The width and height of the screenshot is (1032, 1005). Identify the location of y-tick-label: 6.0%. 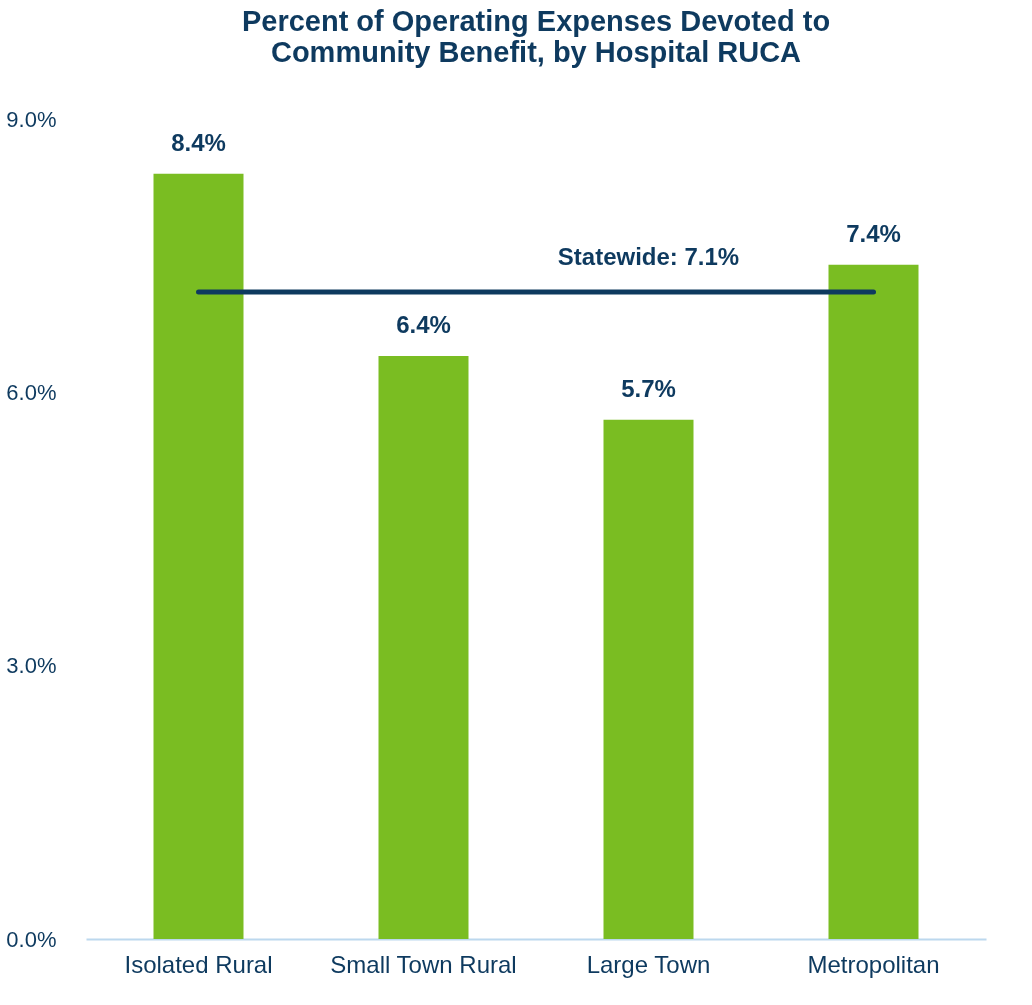
(31, 392).